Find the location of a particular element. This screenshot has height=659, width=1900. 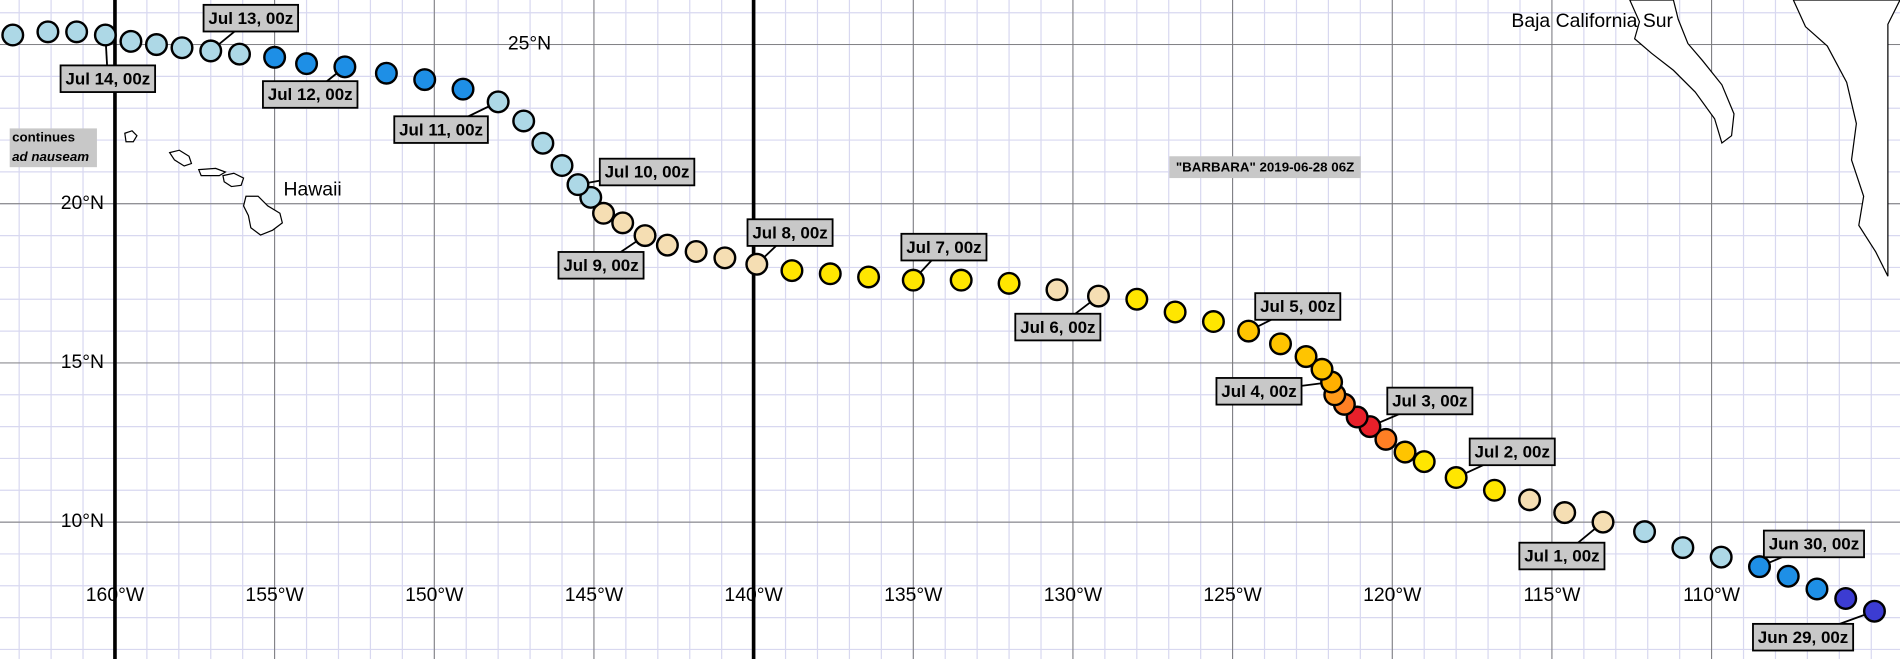

x-tick-label: 115°W is located at coordinates (1552, 595).